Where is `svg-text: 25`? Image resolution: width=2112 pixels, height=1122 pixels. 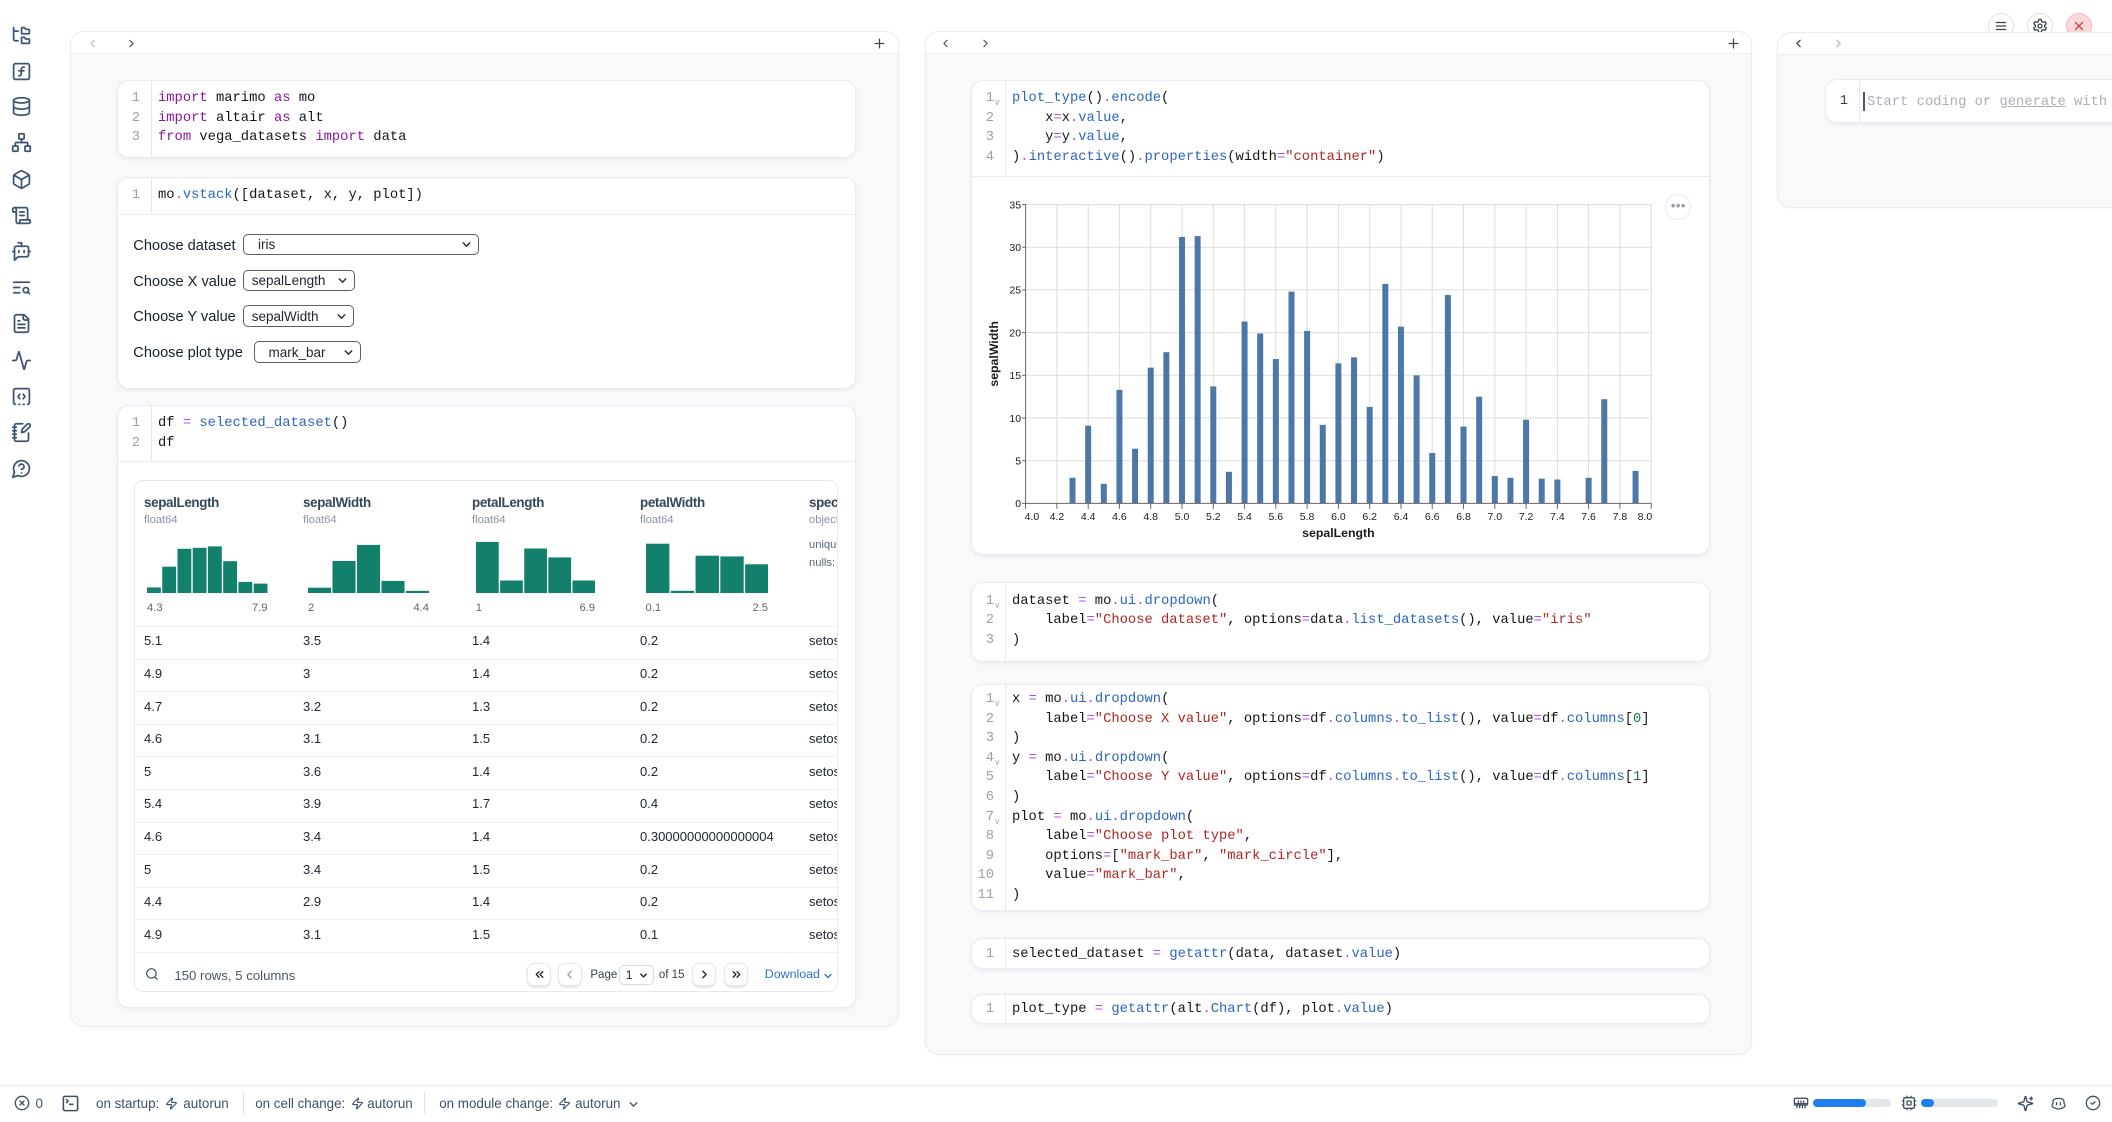 svg-text: 25 is located at coordinates (1015, 290).